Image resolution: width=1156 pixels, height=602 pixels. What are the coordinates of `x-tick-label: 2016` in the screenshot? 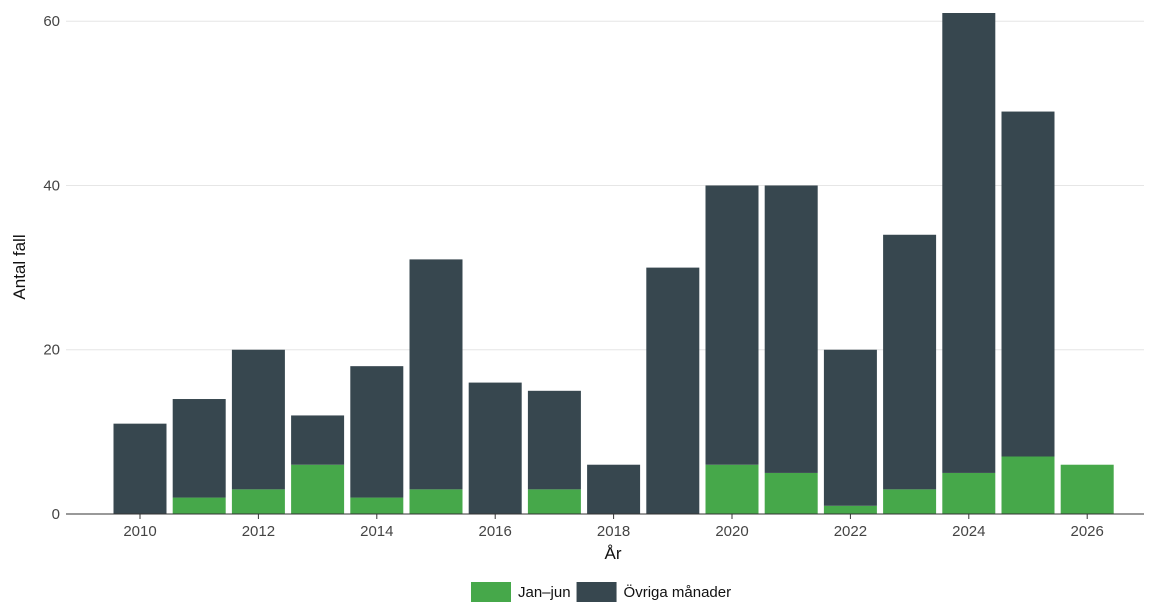 It's located at (495, 531).